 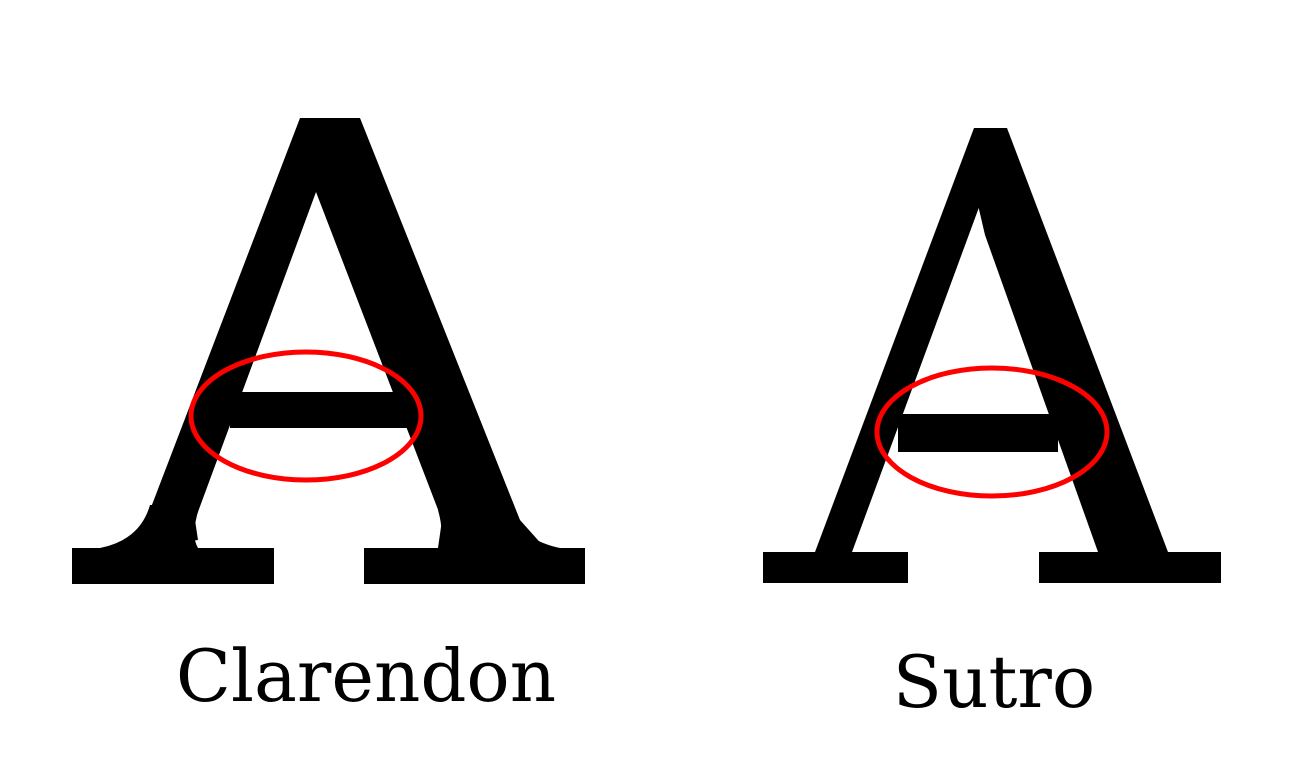 What do you see at coordinates (366, 676) in the screenshot?
I see `clarendon-caption: Clarendon` at bounding box center [366, 676].